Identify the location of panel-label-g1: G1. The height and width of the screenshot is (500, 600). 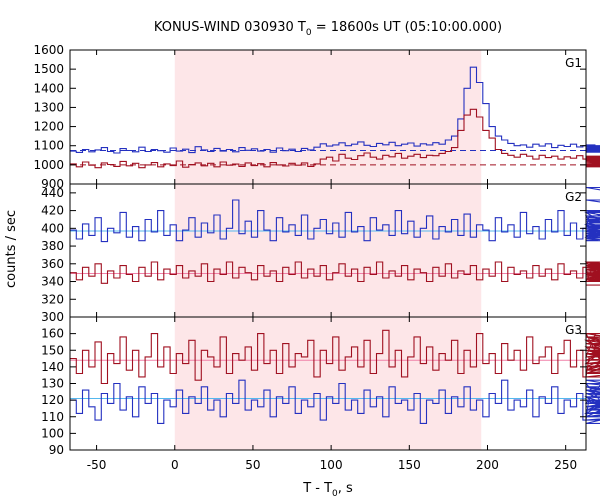
(573, 63).